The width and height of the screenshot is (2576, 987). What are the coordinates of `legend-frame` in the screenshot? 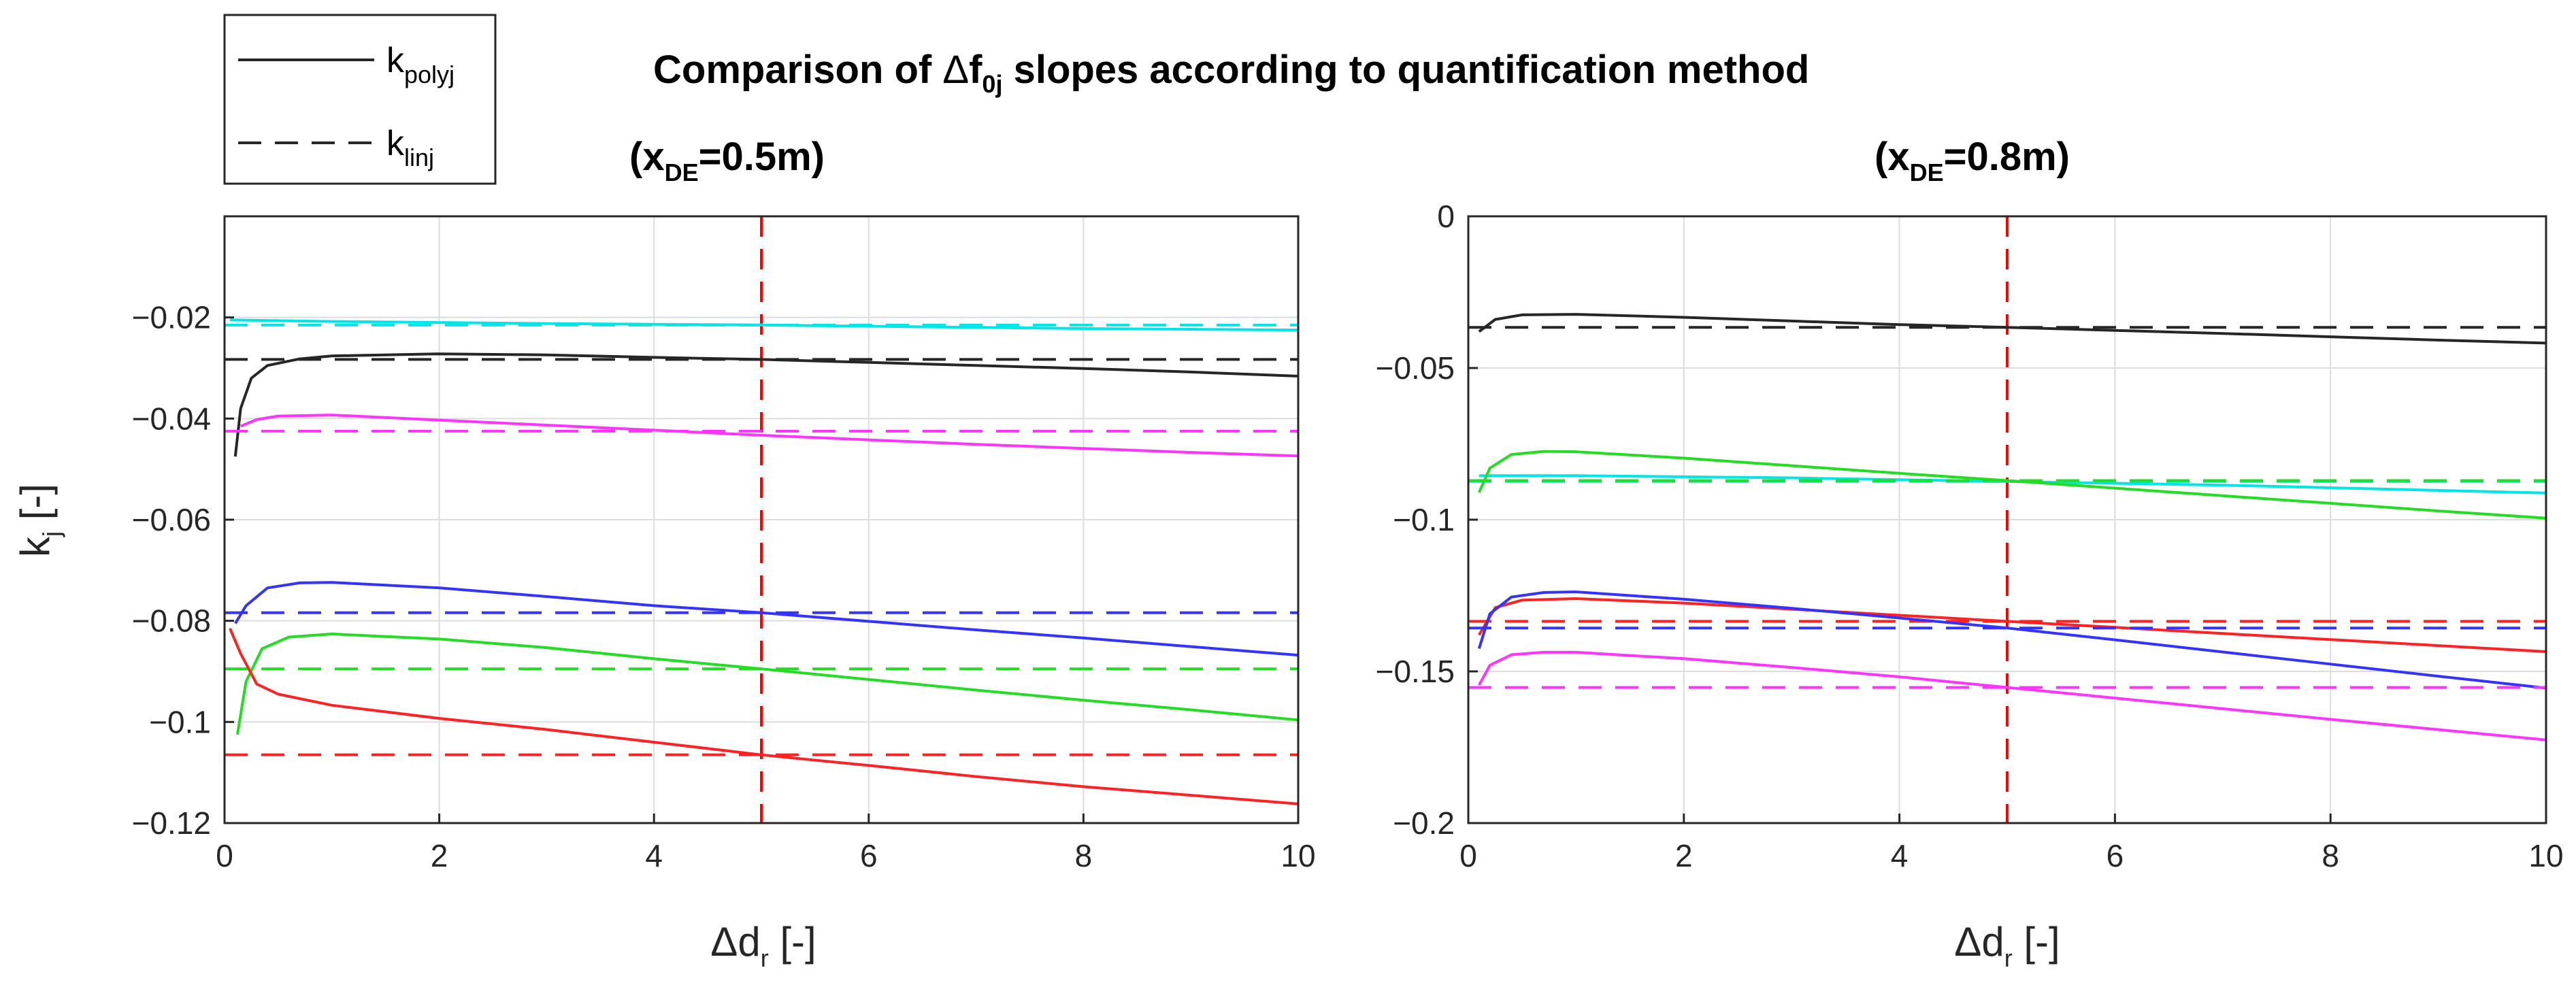 It's located at (360, 99).